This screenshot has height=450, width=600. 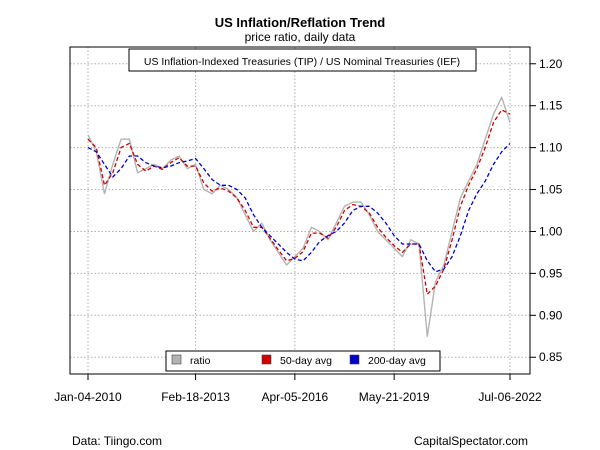 I want to click on x-tick-label: Apr-05-2016, so click(x=295, y=397).